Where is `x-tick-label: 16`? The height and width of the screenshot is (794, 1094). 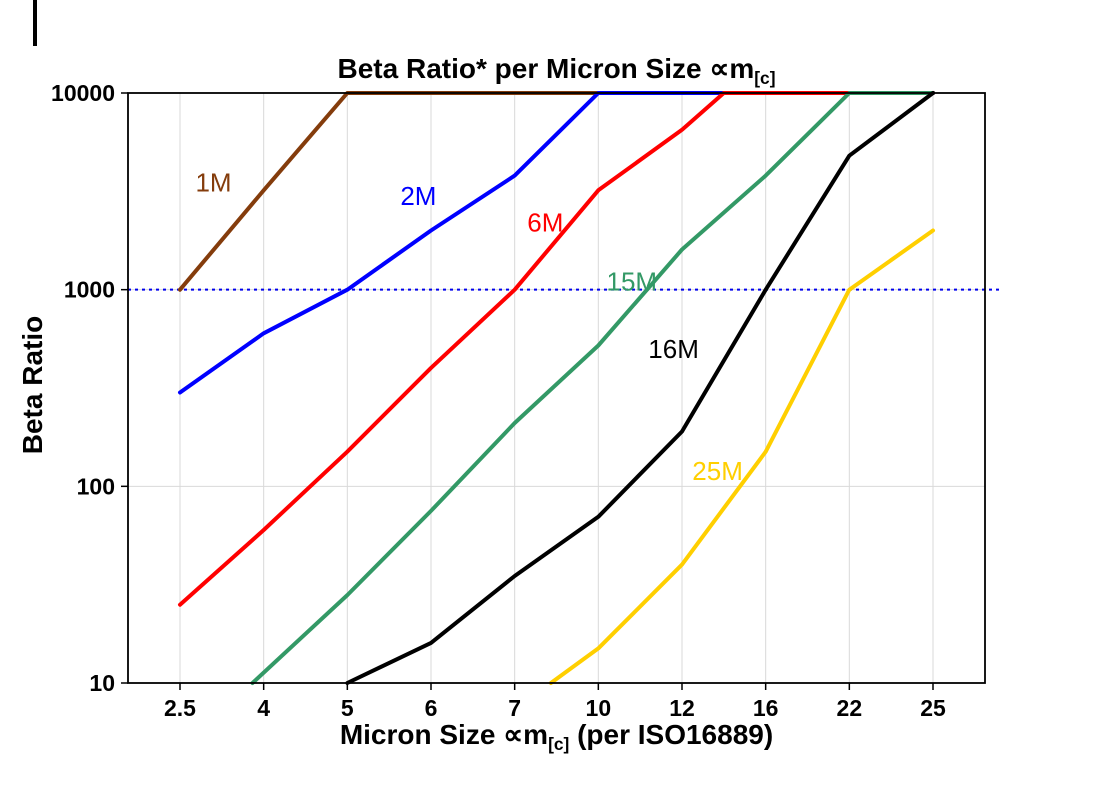 x-tick-label: 16 is located at coordinates (766, 708).